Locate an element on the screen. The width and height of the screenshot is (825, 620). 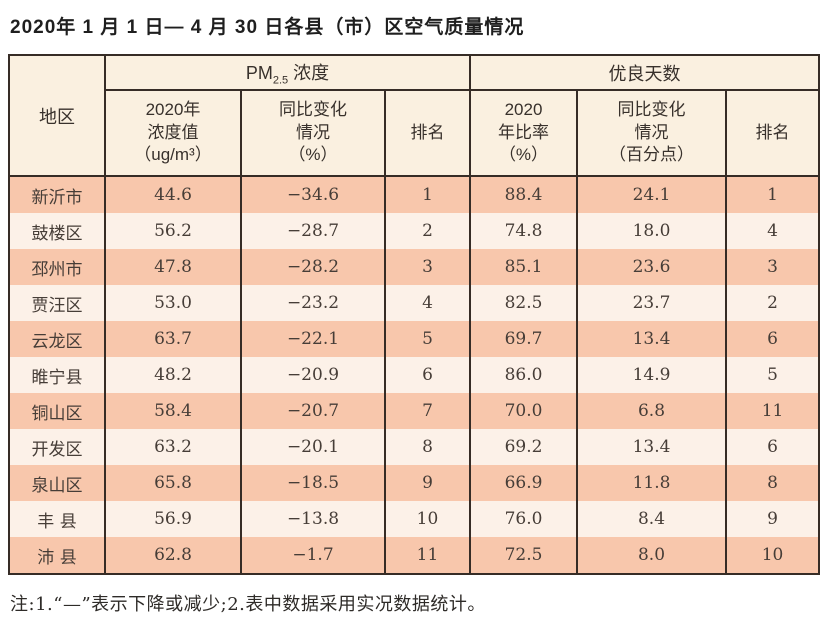
col-group-pm25: PM2.5 浓度 is located at coordinates (287, 73).